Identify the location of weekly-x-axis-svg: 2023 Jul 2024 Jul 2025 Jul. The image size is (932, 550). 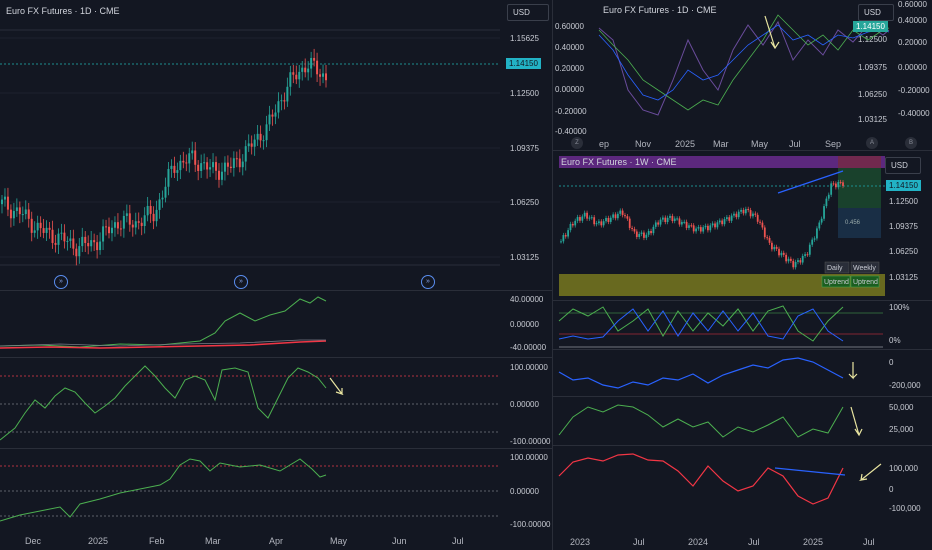
(722, 542).